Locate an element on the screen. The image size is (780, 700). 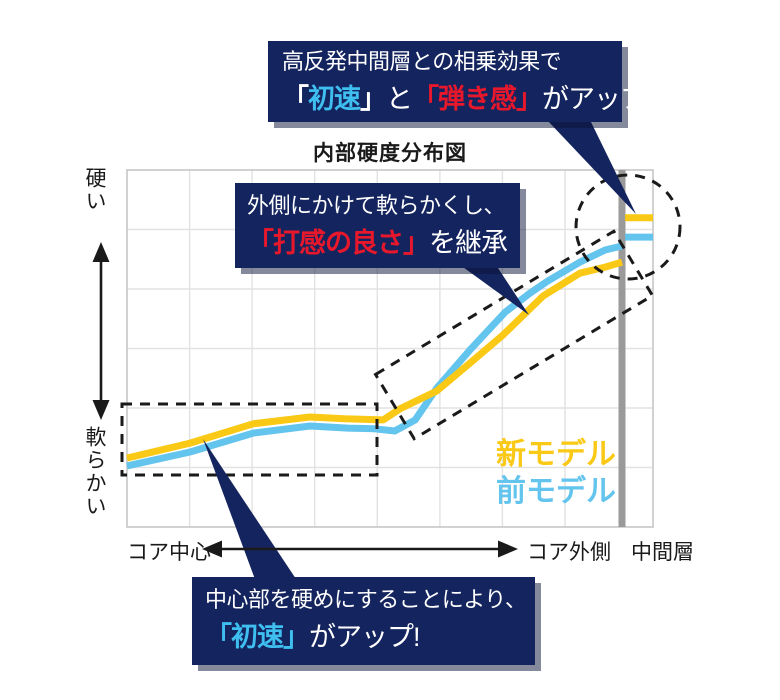
middle-layer-highlight-circle is located at coordinates (628, 227).